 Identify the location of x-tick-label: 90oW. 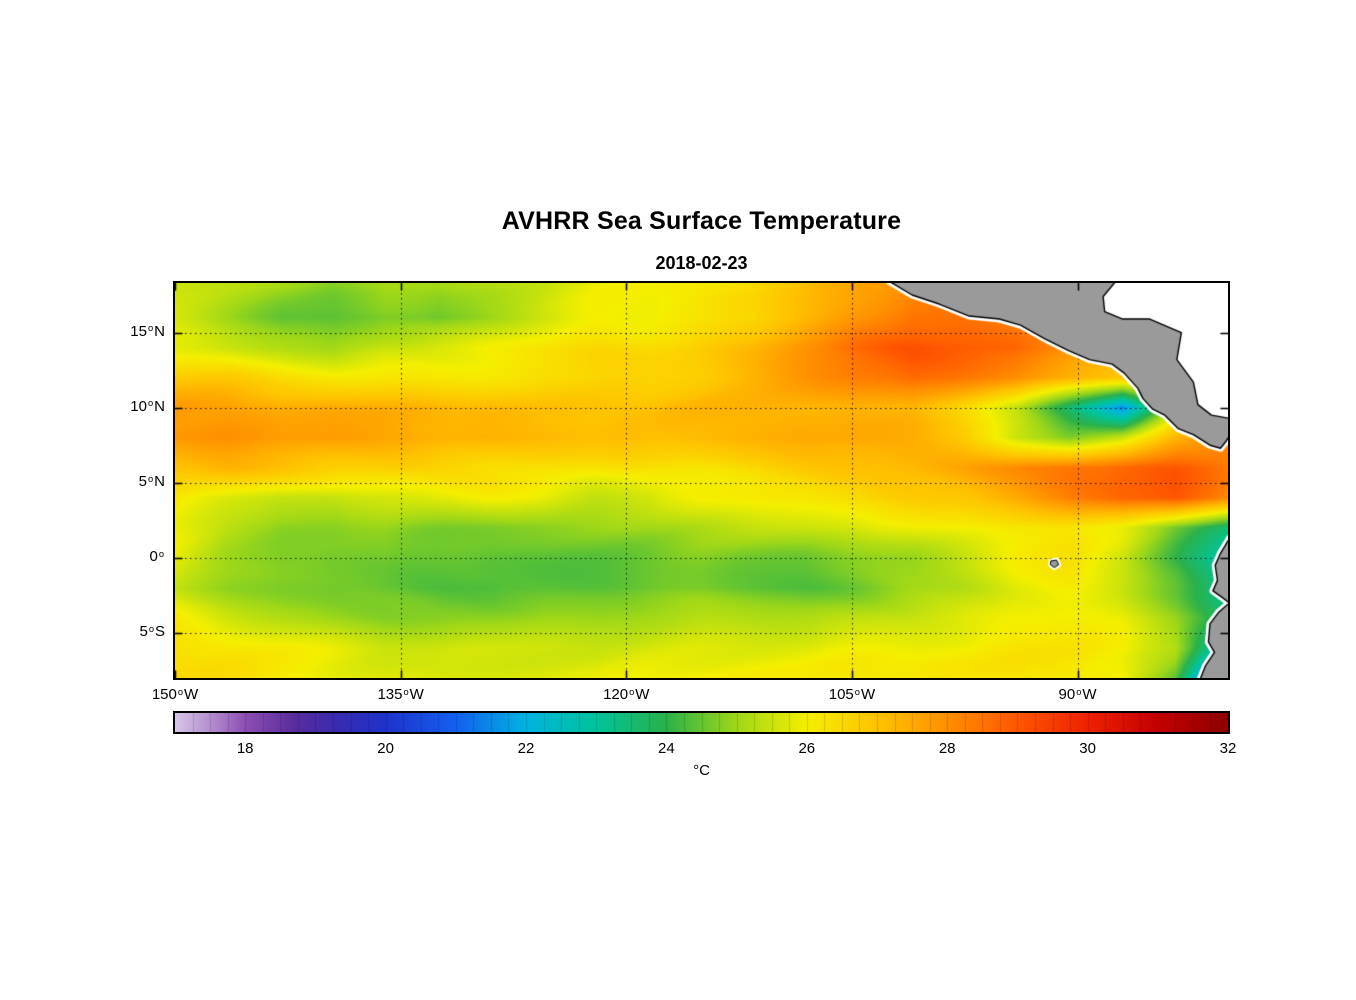
(1077, 694).